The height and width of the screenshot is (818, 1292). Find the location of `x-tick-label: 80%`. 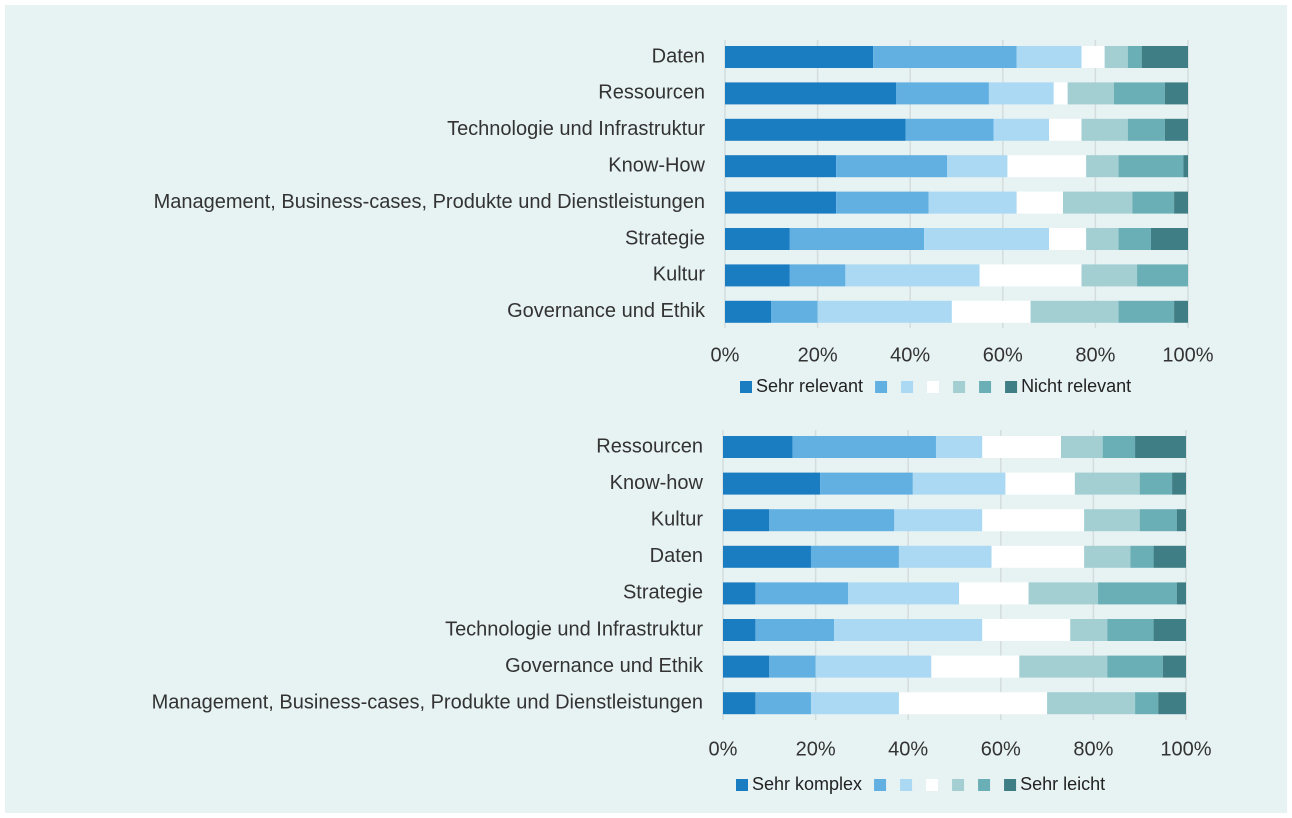

x-tick-label: 80% is located at coordinates (1095, 355).